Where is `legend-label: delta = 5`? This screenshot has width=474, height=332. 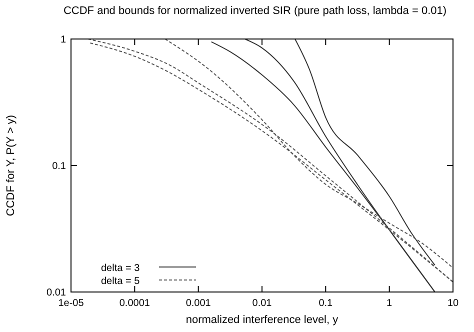 legend-label: delta = 5 is located at coordinates (120, 281).